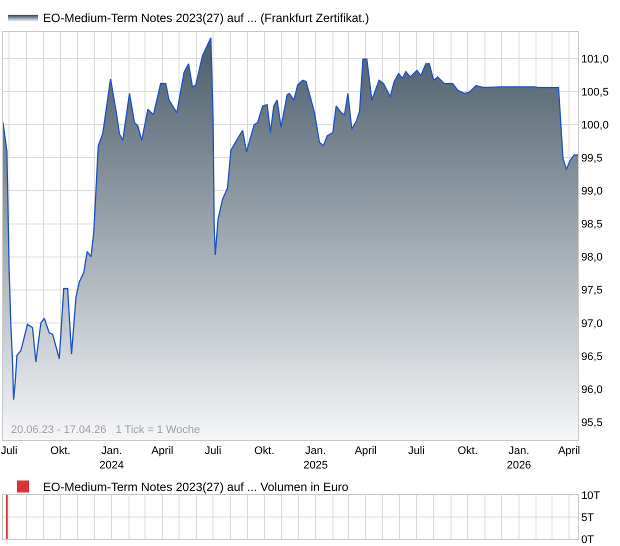  What do you see at coordinates (592, 390) in the screenshot?
I see `y-tick-label: 96,0` at bounding box center [592, 390].